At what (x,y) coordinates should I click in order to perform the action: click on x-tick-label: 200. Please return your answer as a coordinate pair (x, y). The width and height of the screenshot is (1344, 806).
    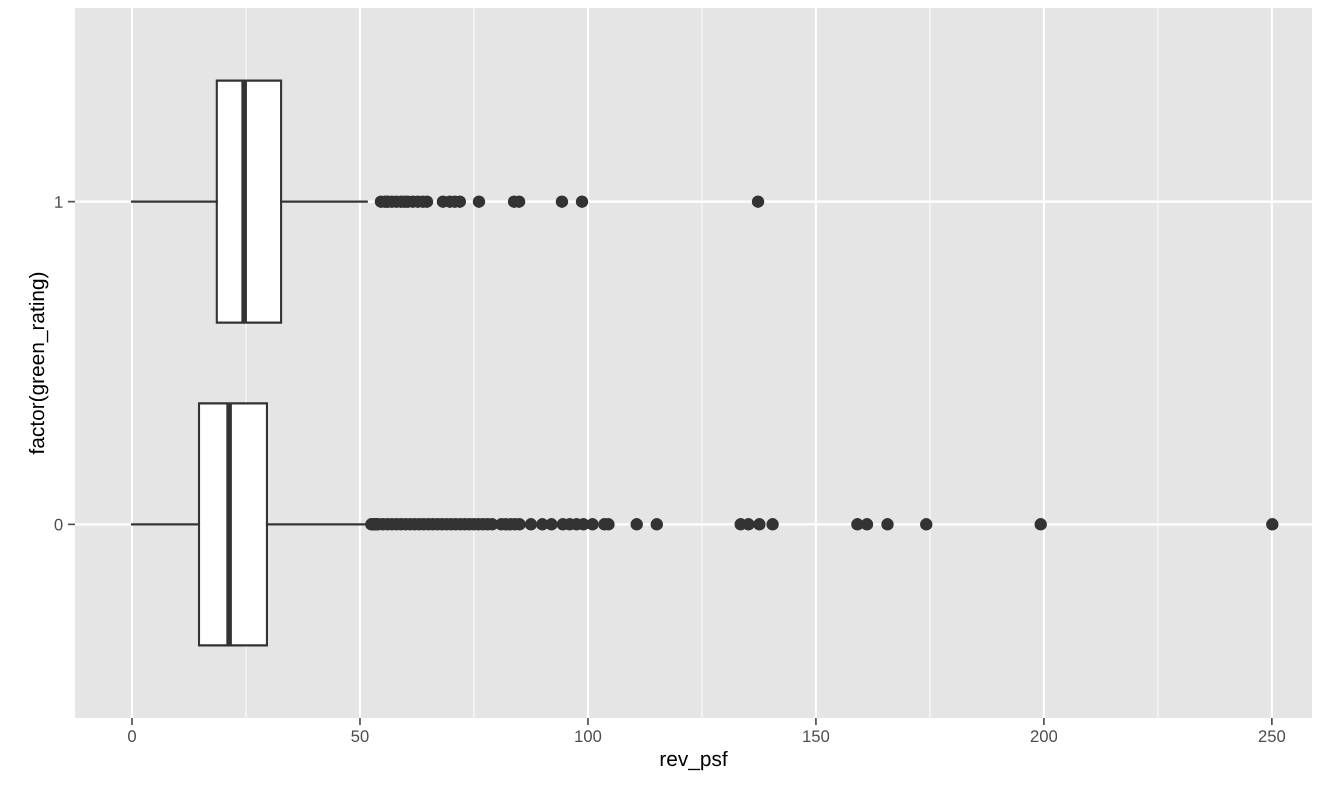
    Looking at the image, I should click on (1044, 736).